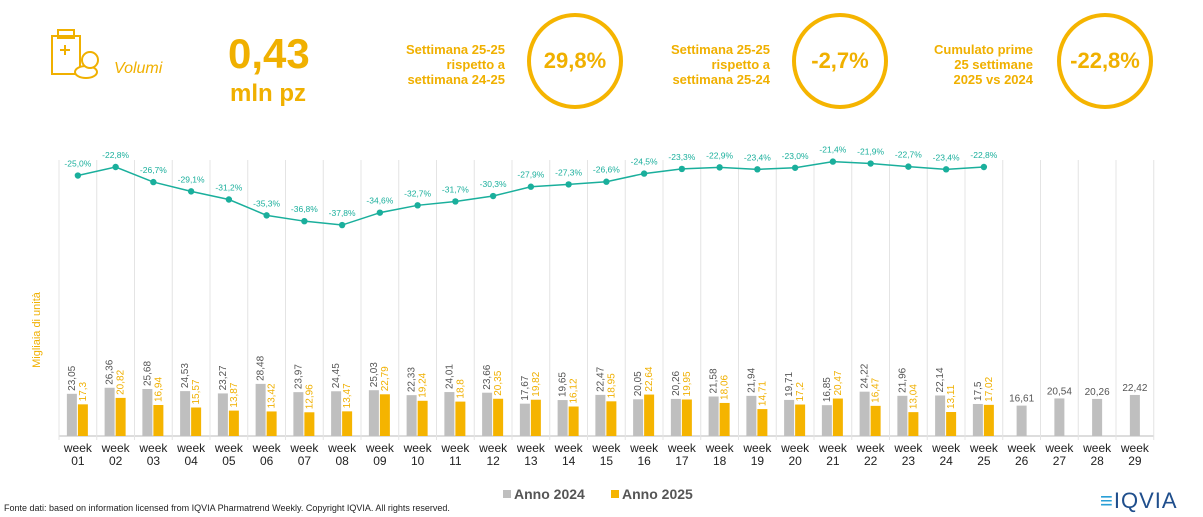  What do you see at coordinates (309, 396) in the screenshot?
I see `data-label: 12,96` at bounding box center [309, 396].